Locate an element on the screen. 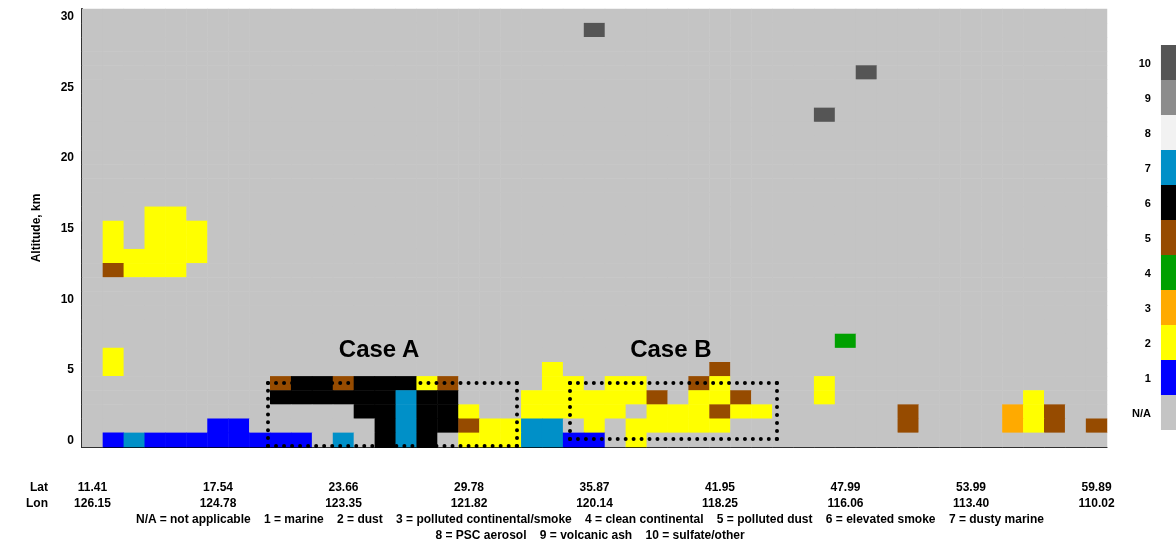 The image size is (1176, 542). color-bar-label: 6 is located at coordinates (1147, 202).